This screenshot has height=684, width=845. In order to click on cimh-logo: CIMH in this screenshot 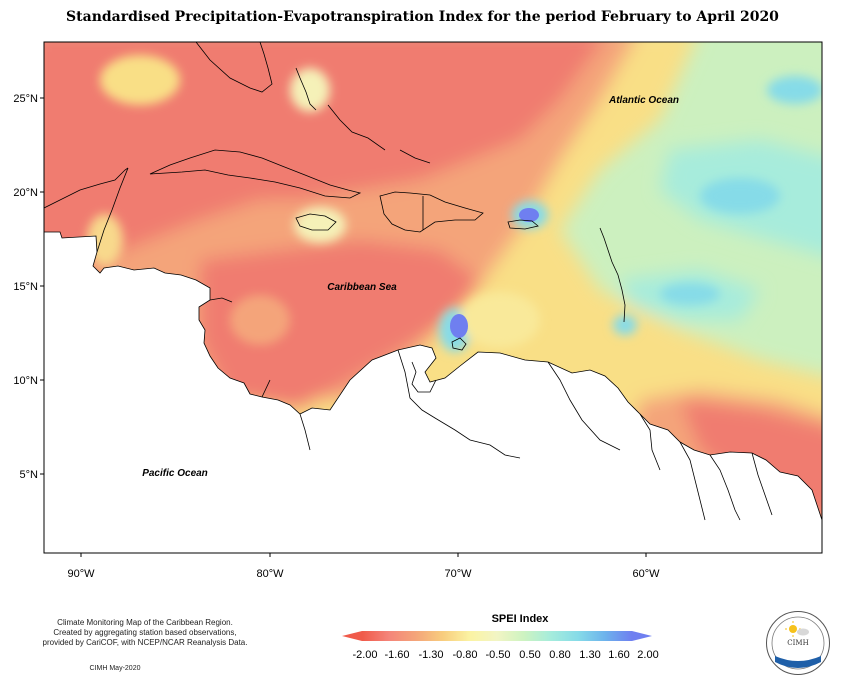, I will do `click(798, 643)`.